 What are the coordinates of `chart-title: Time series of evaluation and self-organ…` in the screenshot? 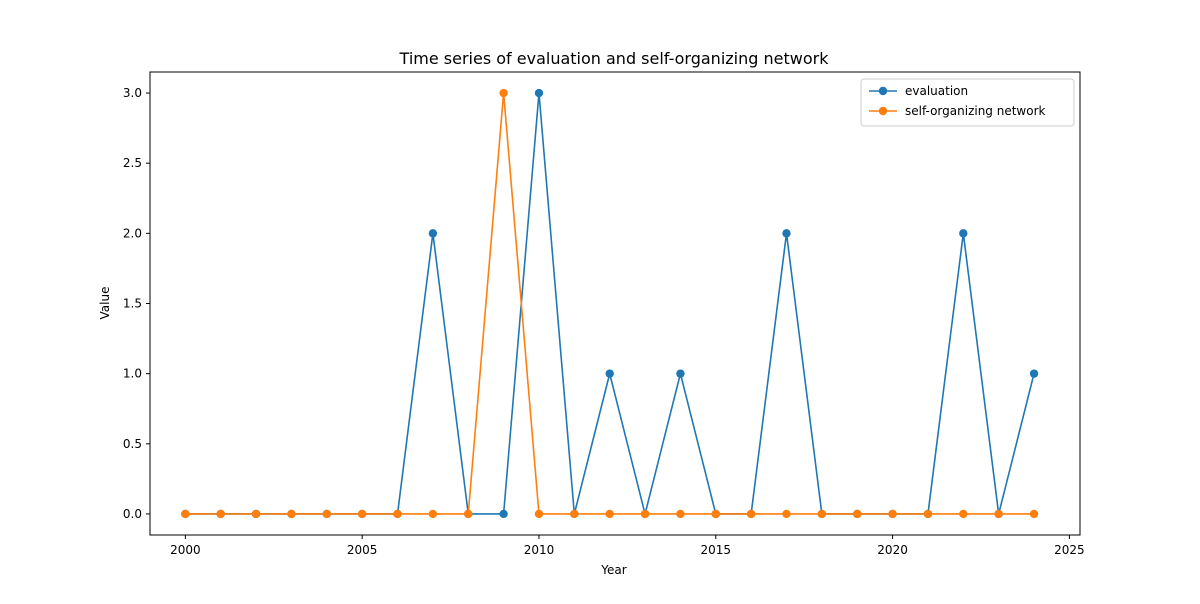 It's located at (614, 58).